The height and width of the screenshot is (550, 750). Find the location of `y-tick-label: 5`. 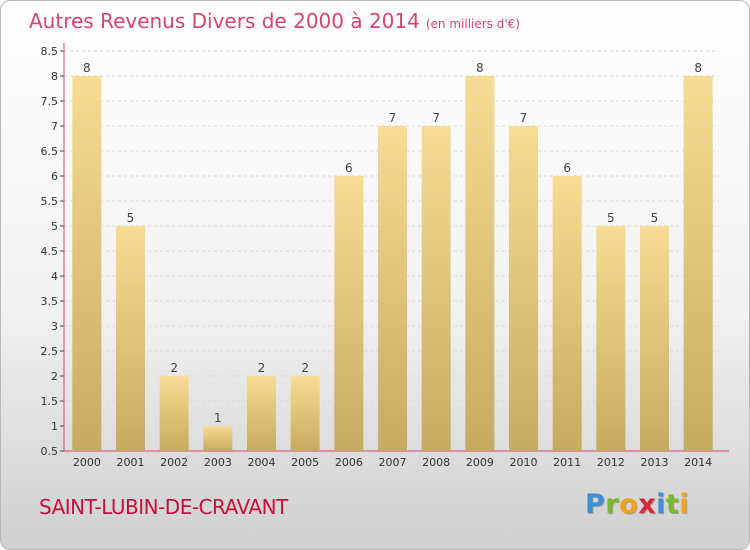

y-tick-label: 5 is located at coordinates (54, 226).